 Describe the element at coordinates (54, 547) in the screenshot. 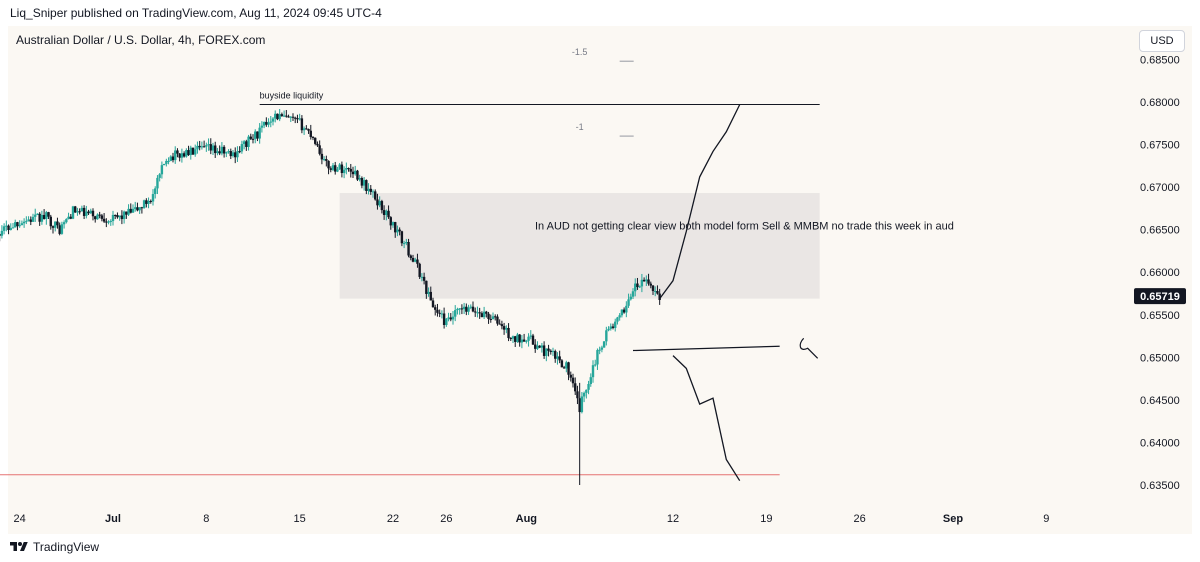

I see `footer-brand: TradingView` at that location.